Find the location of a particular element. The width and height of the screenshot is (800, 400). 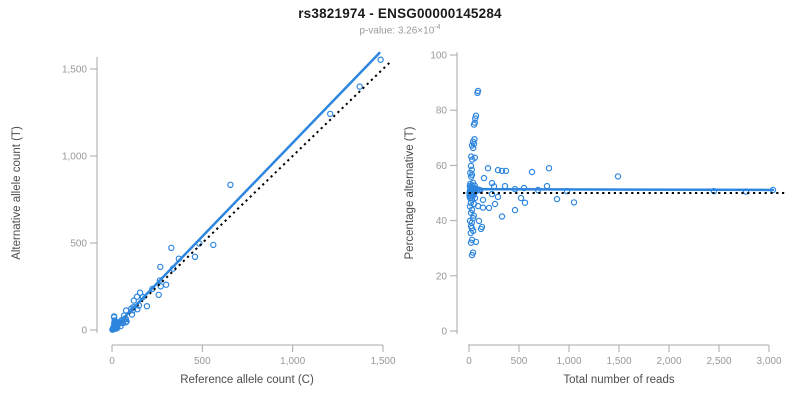

p-value-exponent: -4 is located at coordinates (437, 27).